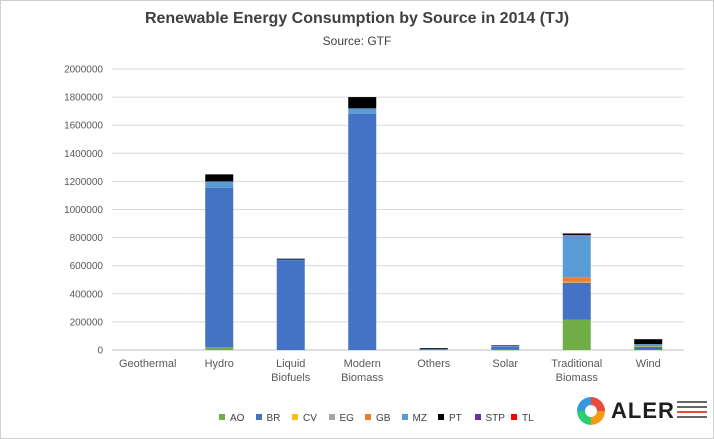 The width and height of the screenshot is (714, 439). What do you see at coordinates (643, 410) in the screenshot?
I see `aler-logo-text: ALER` at bounding box center [643, 410].